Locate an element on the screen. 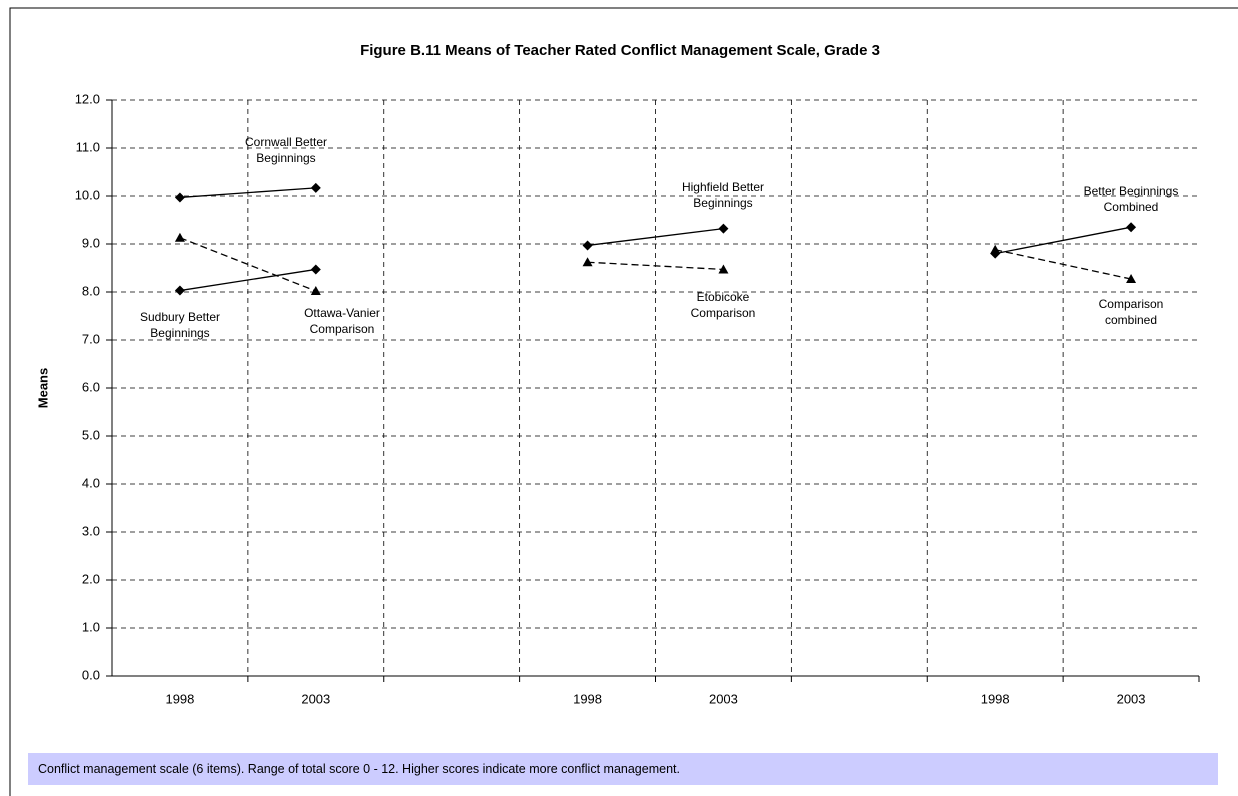 This screenshot has width=1238, height=796. y-tick-label: 6.0 is located at coordinates (91, 386).